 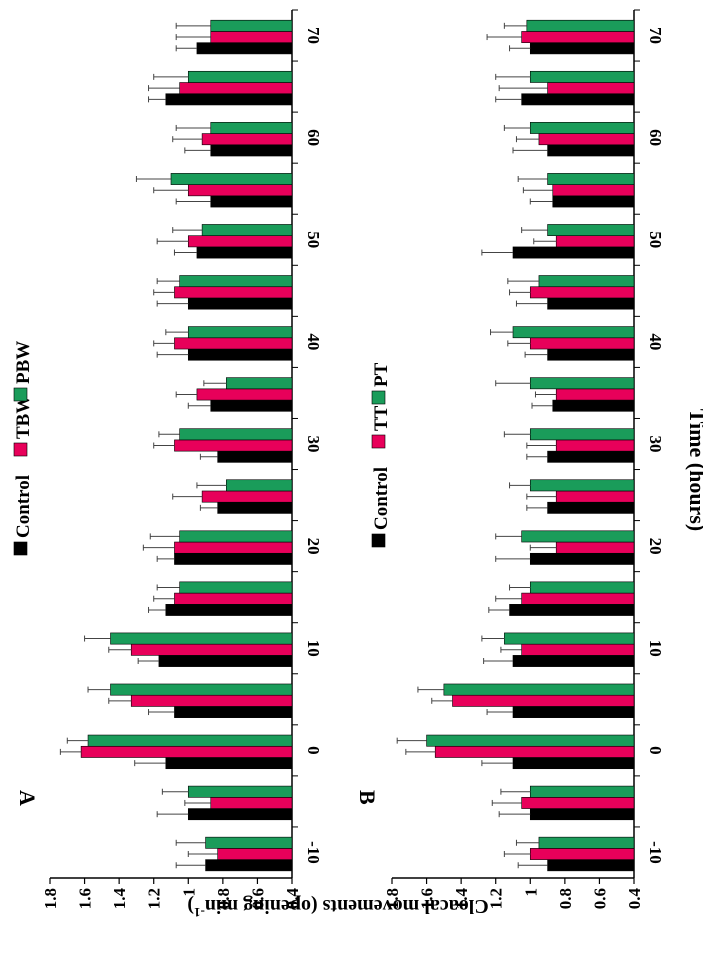 I want to click on legend-label-tt: TT, so click(x=381, y=418).